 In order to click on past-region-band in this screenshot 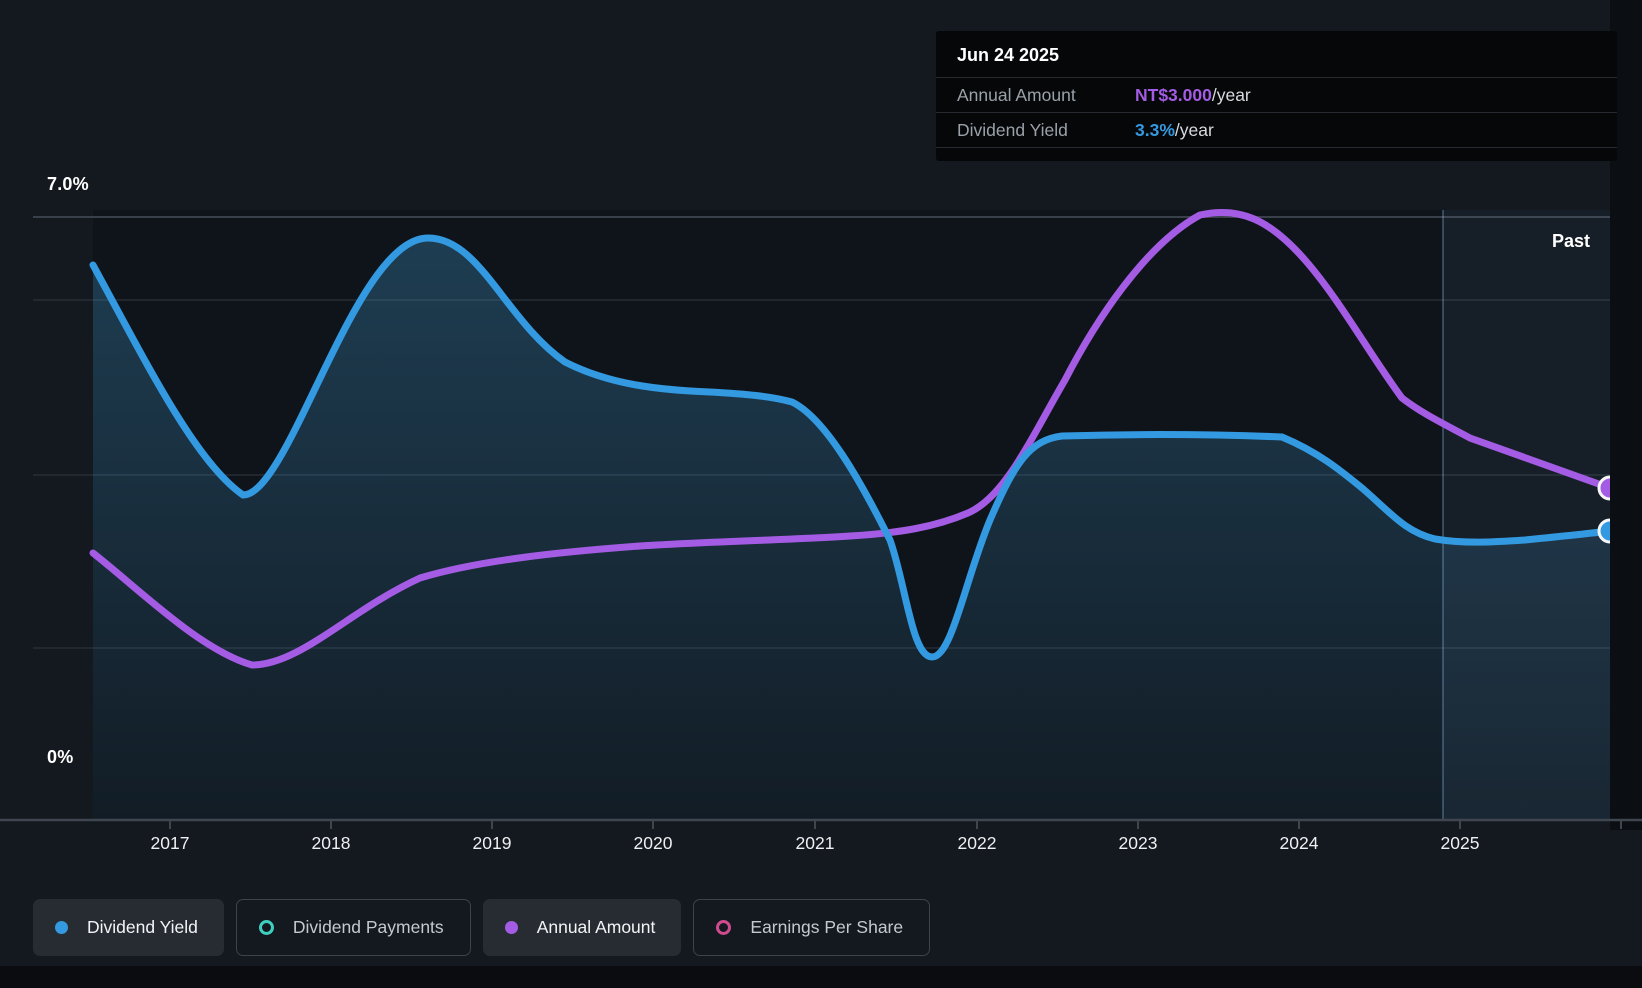, I will do `click(1526, 515)`.